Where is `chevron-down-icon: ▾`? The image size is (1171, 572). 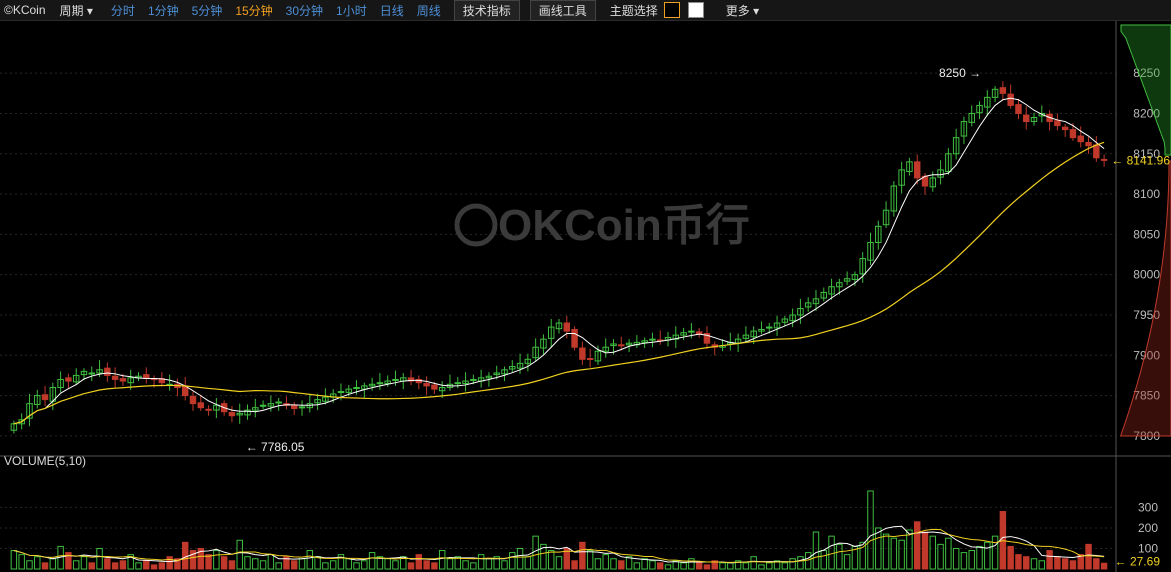
chevron-down-icon: ▾ is located at coordinates (756, 10).